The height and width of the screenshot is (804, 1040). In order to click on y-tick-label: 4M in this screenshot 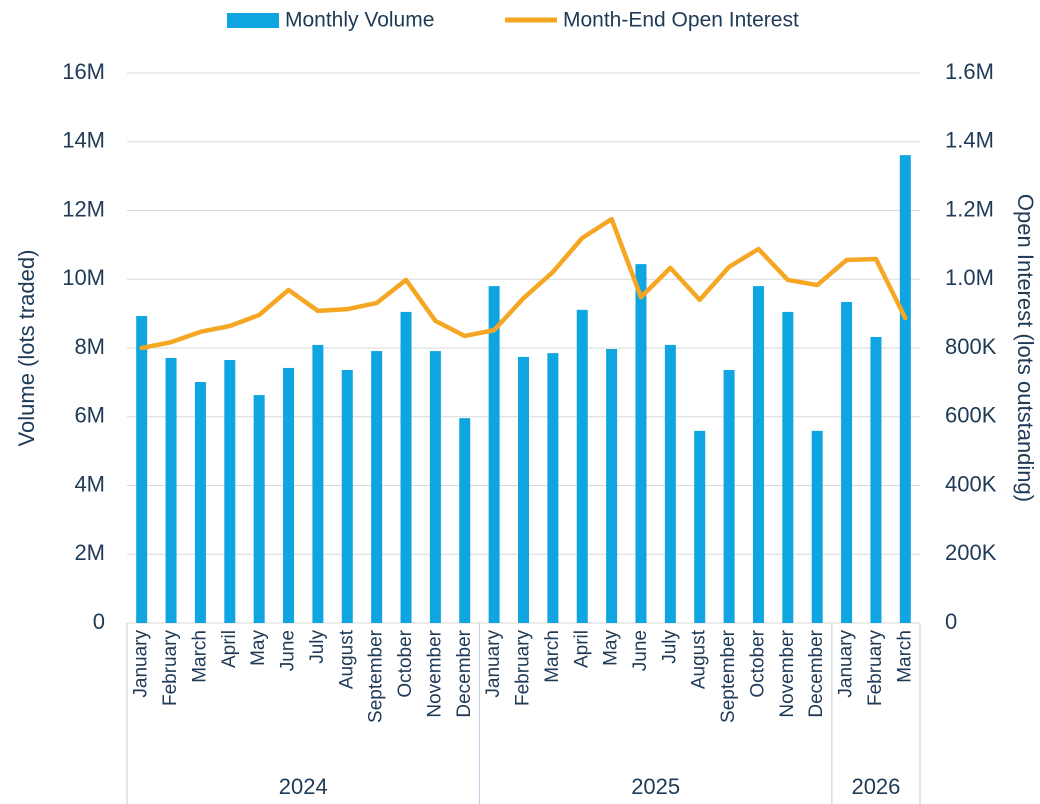, I will do `click(89, 483)`.